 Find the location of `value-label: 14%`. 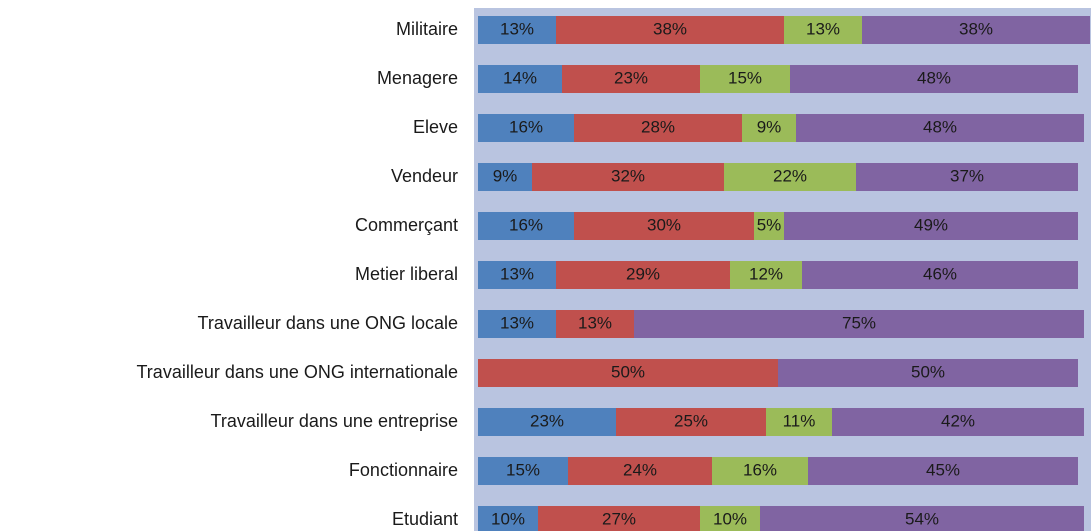

value-label: 14% is located at coordinates (520, 77).